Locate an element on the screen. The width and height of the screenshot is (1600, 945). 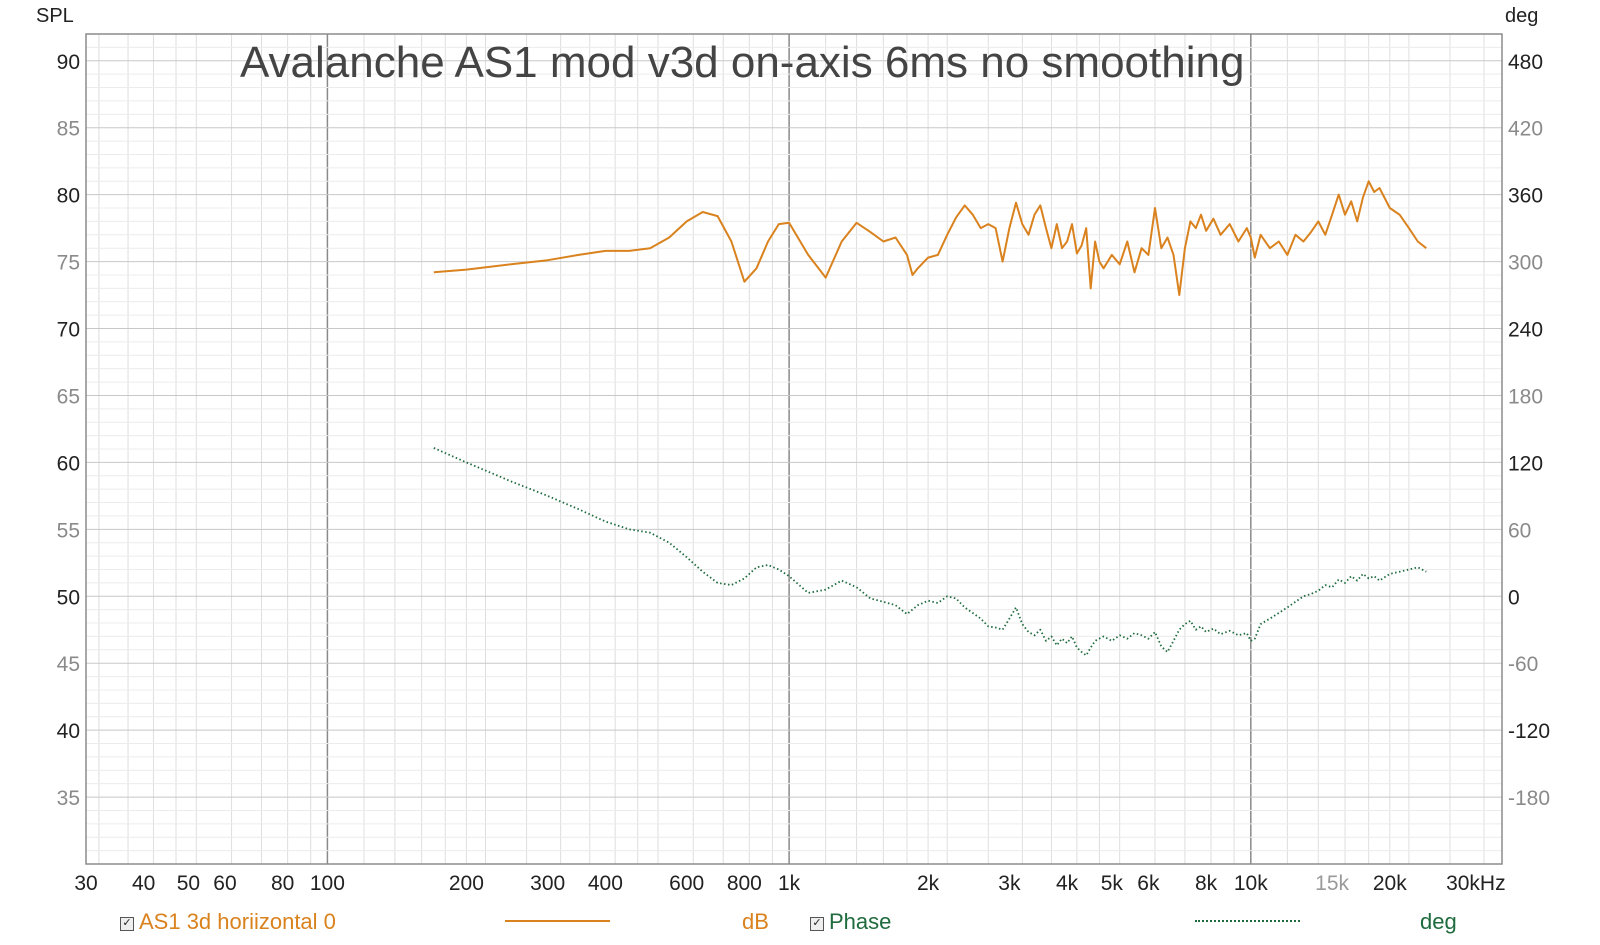
y-axis-ticks-left: 90 85 80 75 70 65 60 55 50 45 40 35 is located at coordinates (68, 430).